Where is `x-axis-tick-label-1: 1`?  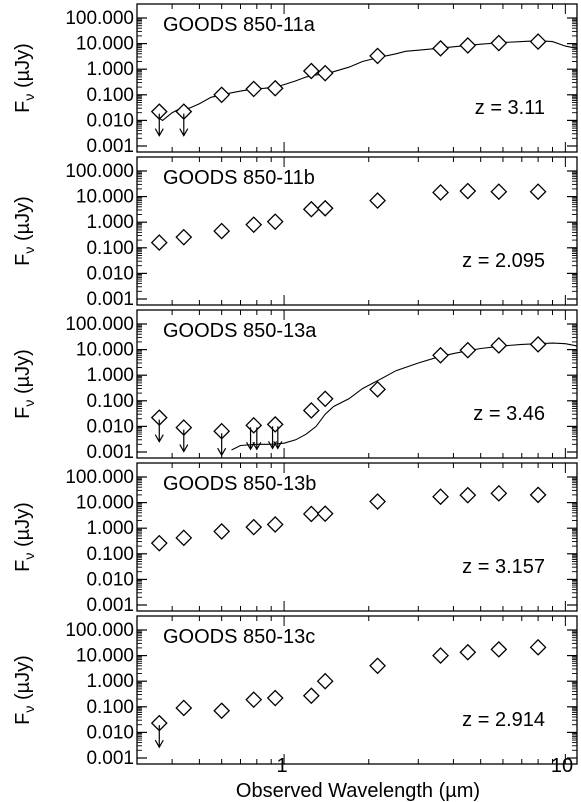 x-axis-tick-label-1: 1 is located at coordinates (281, 766).